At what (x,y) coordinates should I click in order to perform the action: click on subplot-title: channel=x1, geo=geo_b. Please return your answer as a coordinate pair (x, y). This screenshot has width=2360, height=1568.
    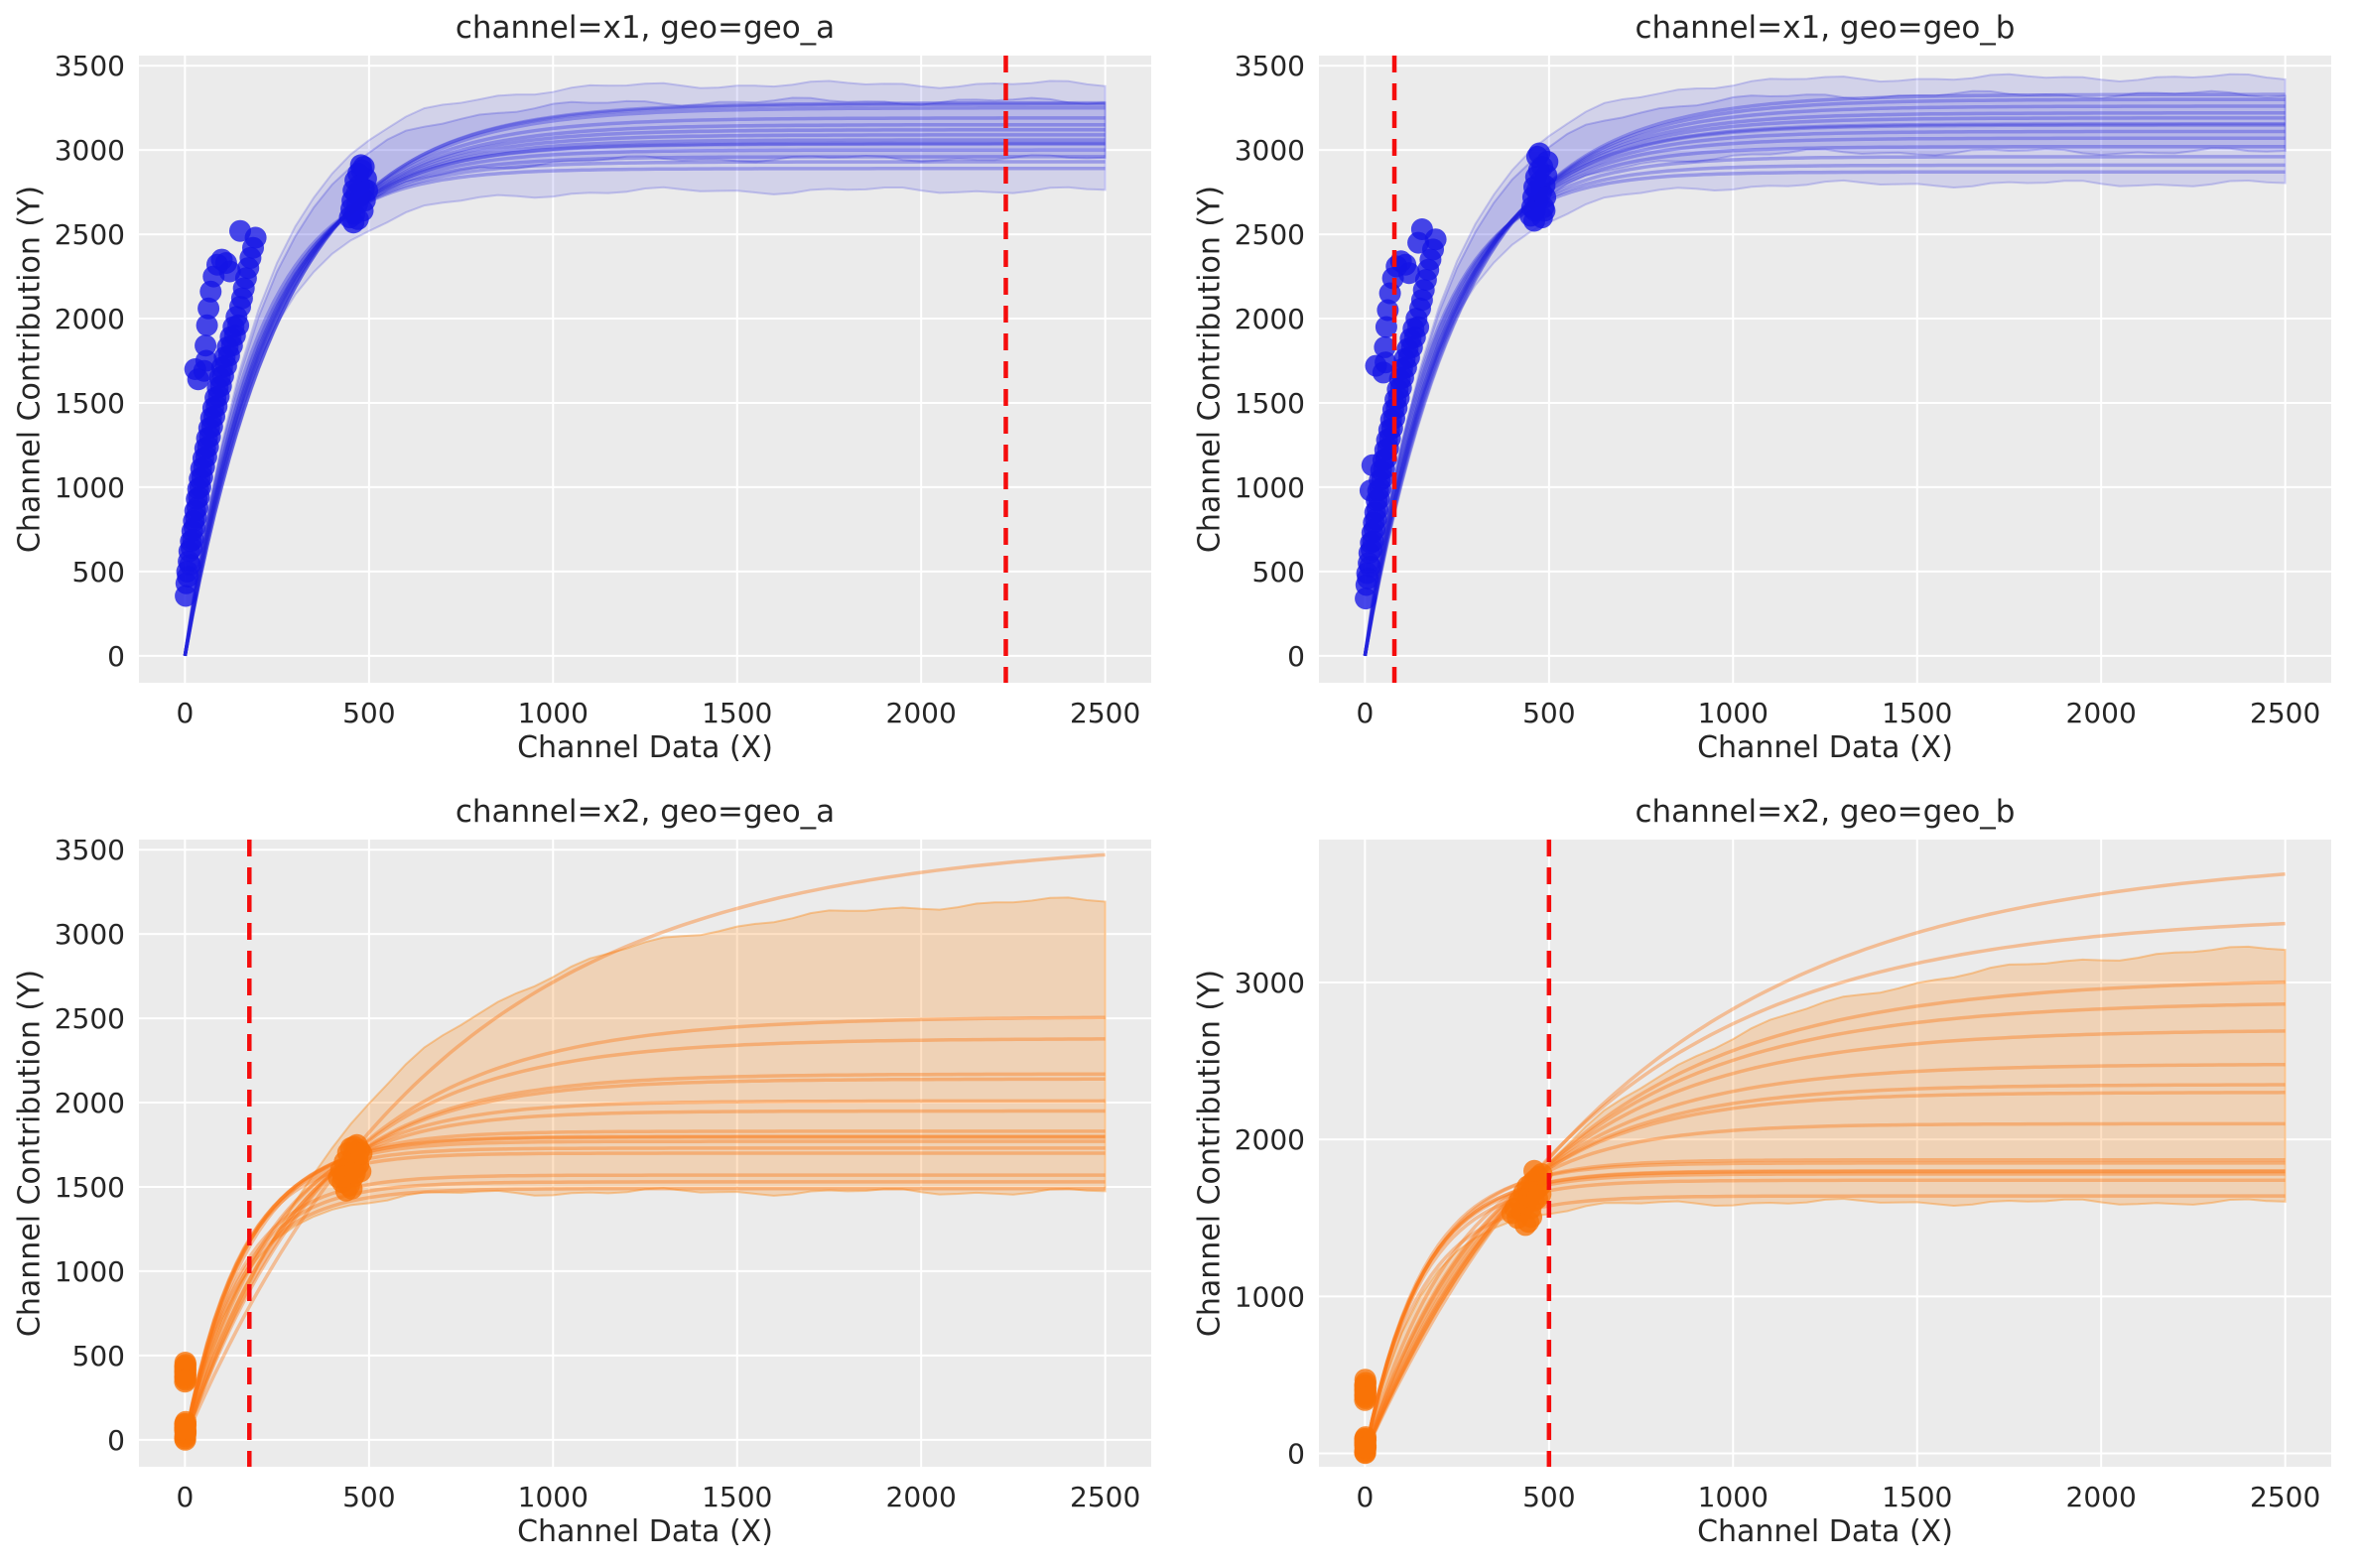
    Looking at the image, I should click on (1825, 28).